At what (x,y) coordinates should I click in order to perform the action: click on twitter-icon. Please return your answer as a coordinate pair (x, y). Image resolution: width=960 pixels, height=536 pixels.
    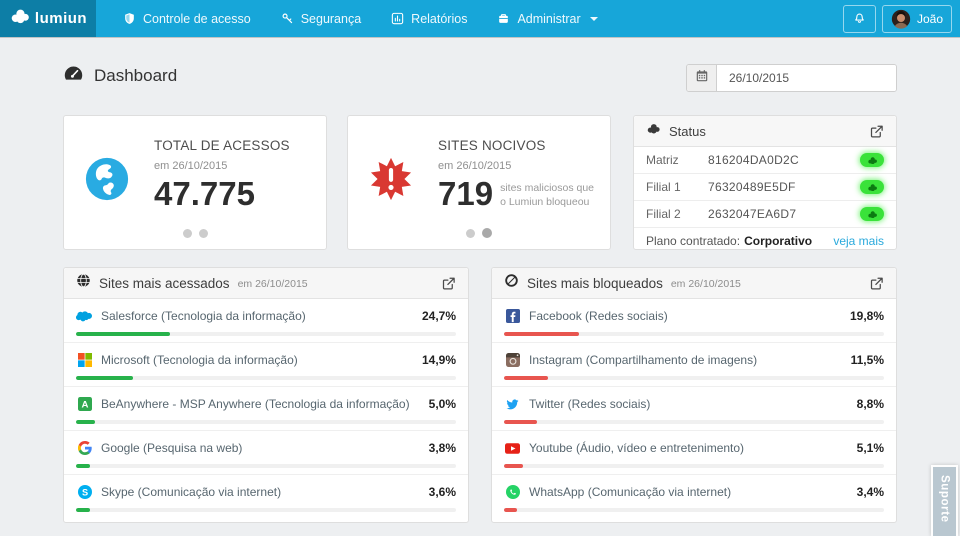
    Looking at the image, I should click on (512, 404).